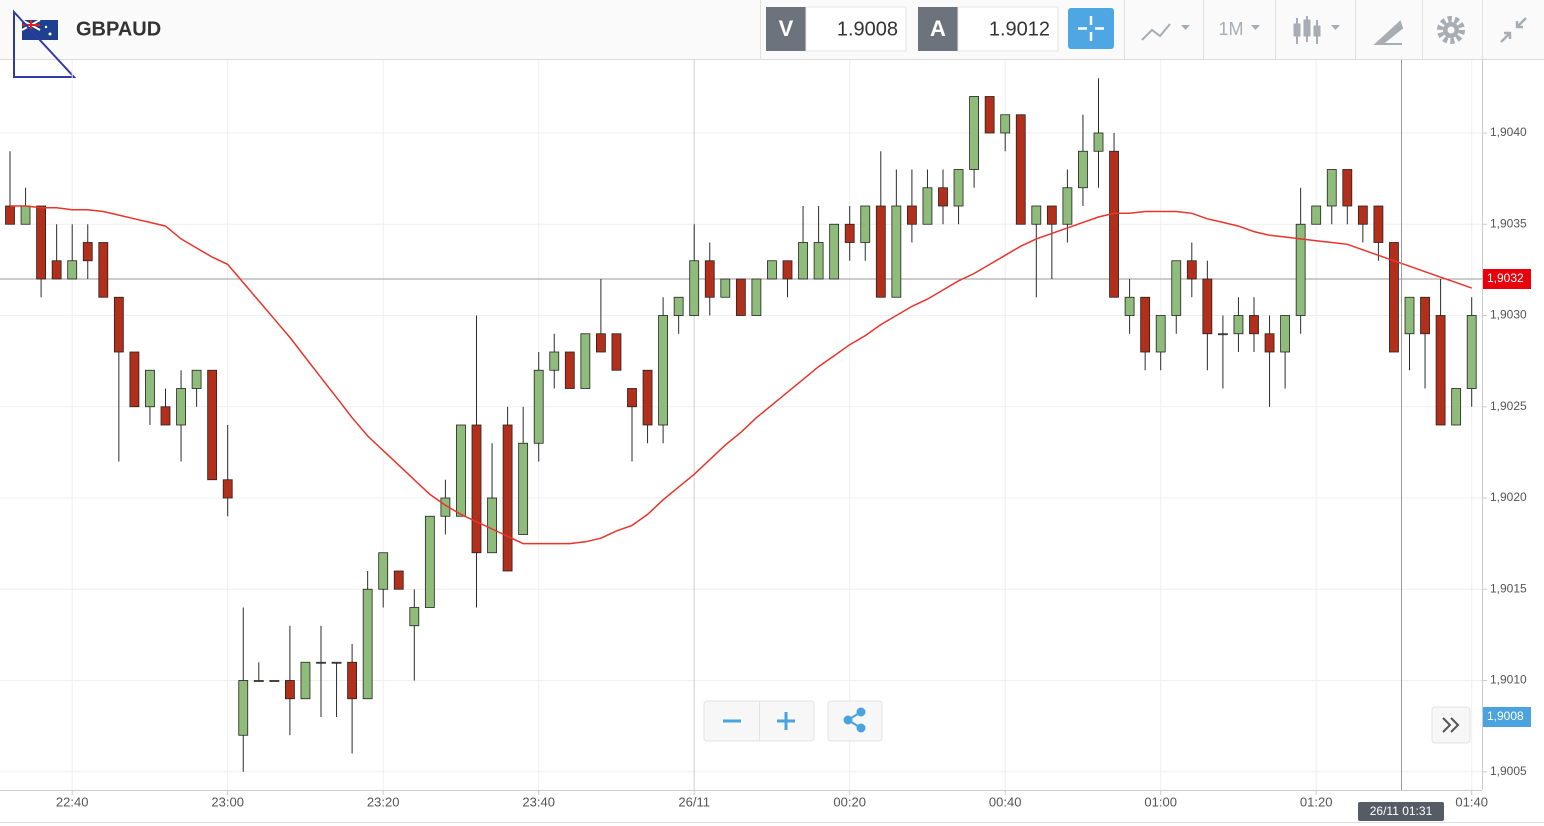 The width and height of the screenshot is (1544, 826). I want to click on bid-price-box, so click(1507, 717).